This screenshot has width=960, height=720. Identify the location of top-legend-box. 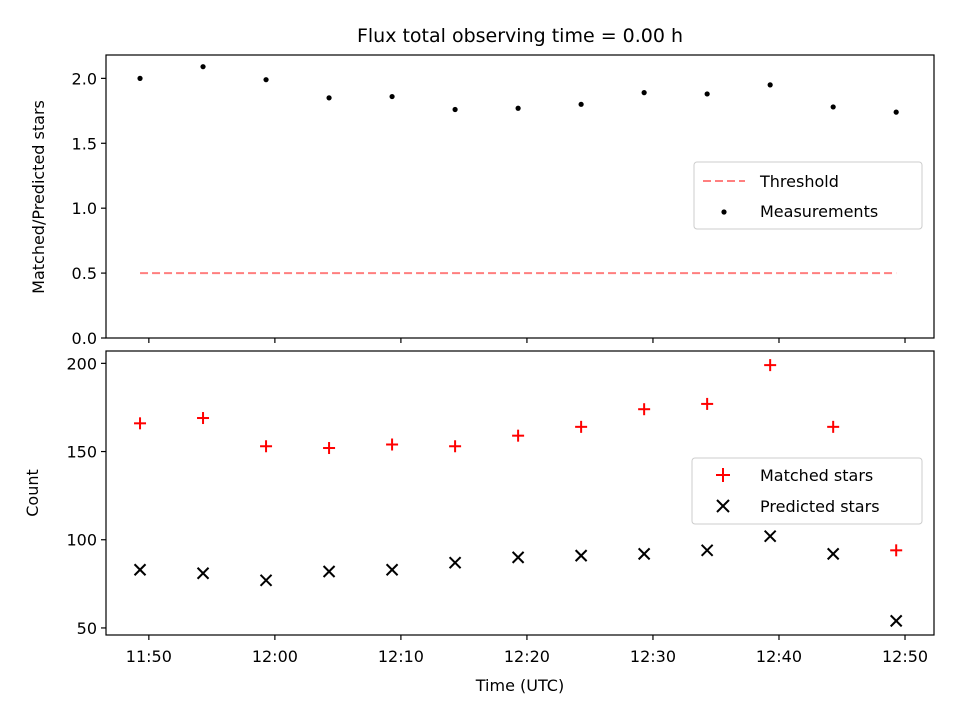
(808, 195).